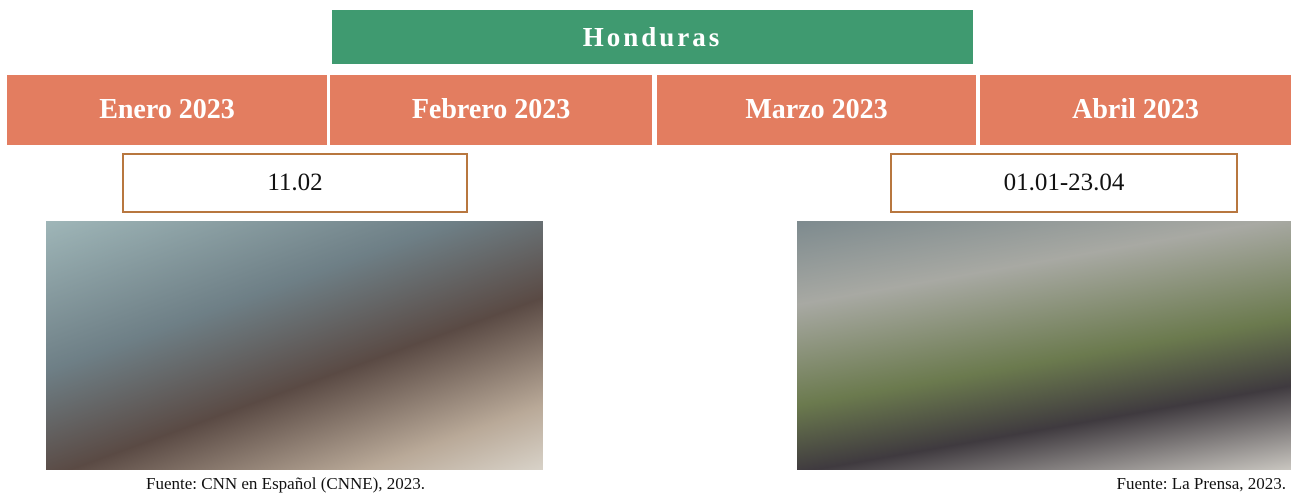  What do you see at coordinates (491, 110) in the screenshot?
I see `month-cell: Febrero 2023` at bounding box center [491, 110].